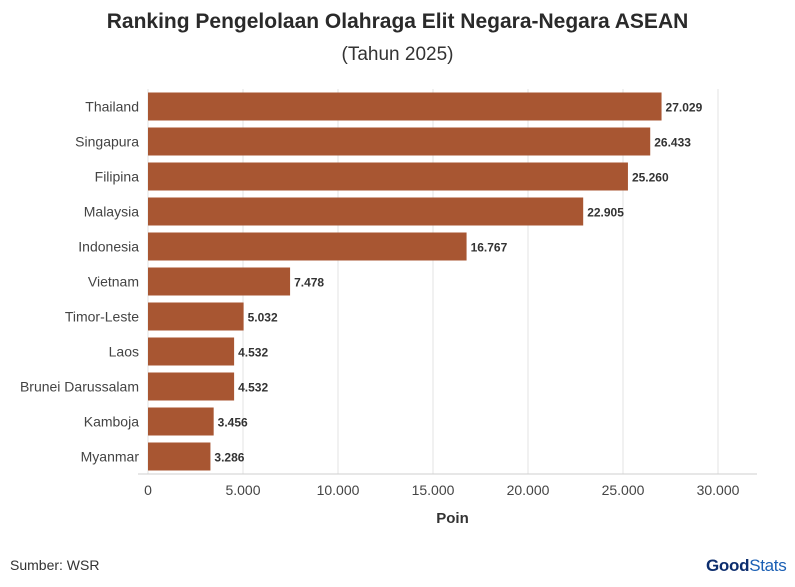  Describe the element at coordinates (768, 565) in the screenshot. I see `logo-stats-text: Stats` at that location.